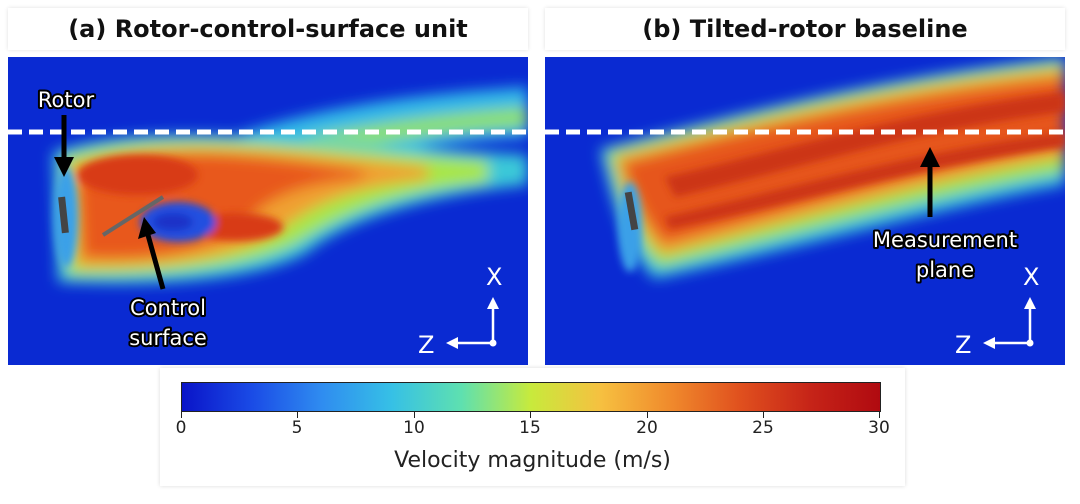 The width and height of the screenshot is (1080, 504). Describe the element at coordinates (647, 428) in the screenshot. I see `tick-label: 20` at that location.